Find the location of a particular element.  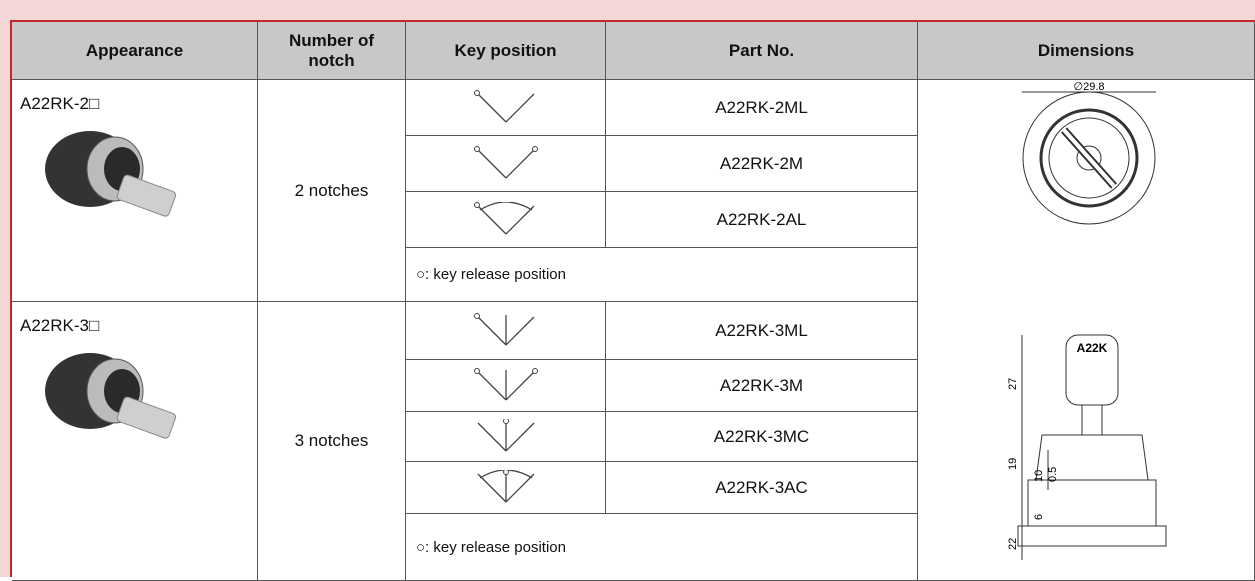

header-cell-text: Dimensions is located at coordinates (1086, 50).